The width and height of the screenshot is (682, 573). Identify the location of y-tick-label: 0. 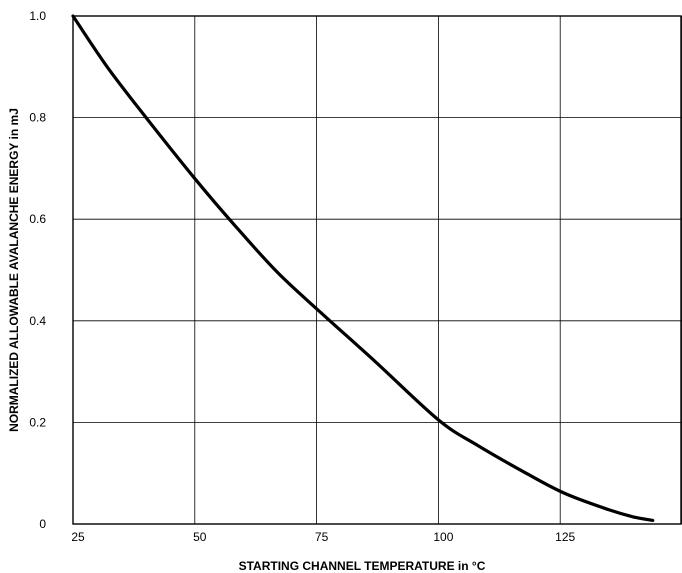
(42, 524).